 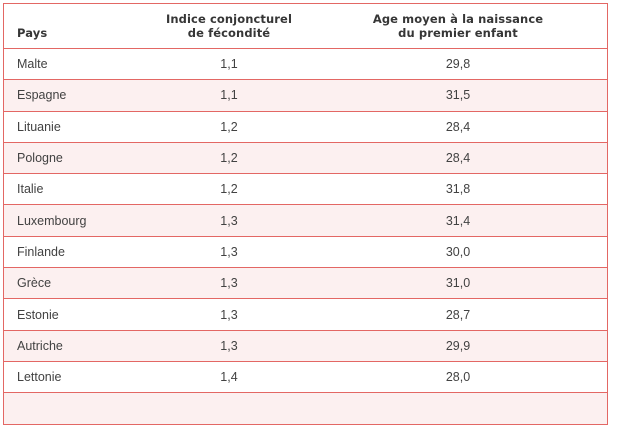 I want to click on cell-pays: Luxembourg, so click(x=76, y=220).